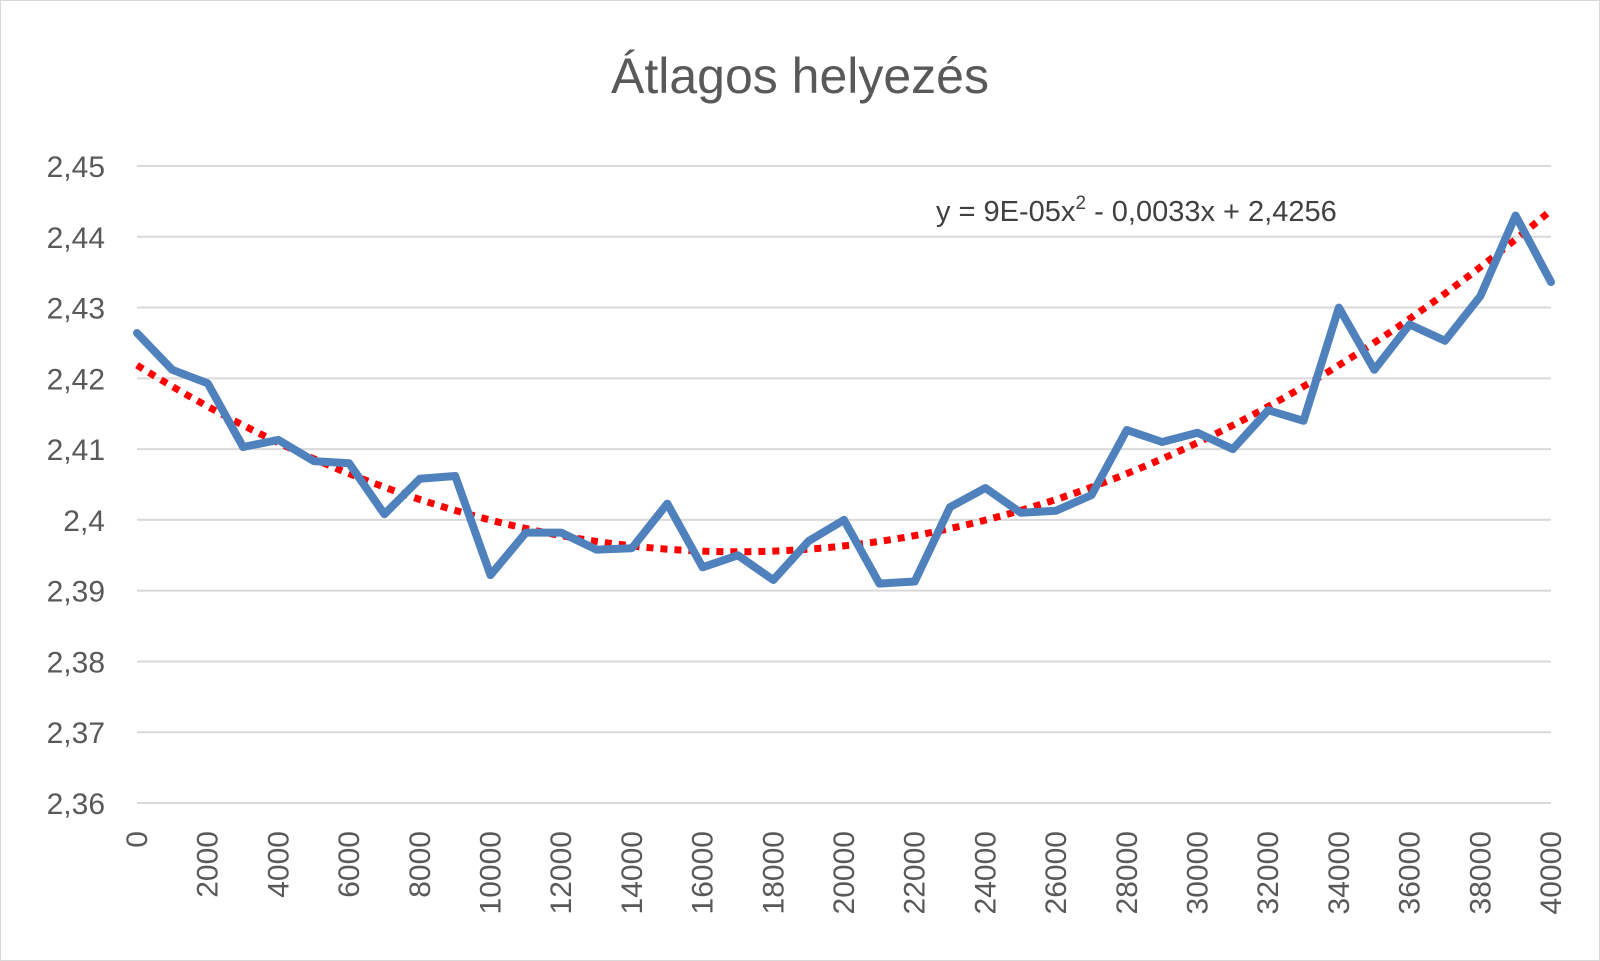  Describe the element at coordinates (1080, 203) in the screenshot. I see `trendline-equation-superscript: 2` at that location.